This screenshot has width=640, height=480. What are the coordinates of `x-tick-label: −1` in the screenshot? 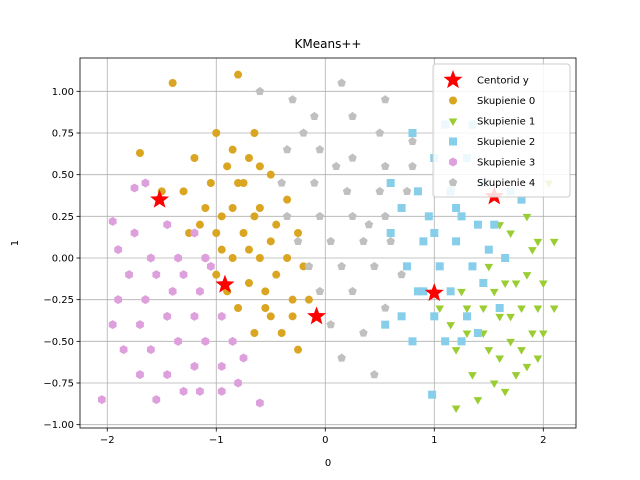 It's located at (216, 440).